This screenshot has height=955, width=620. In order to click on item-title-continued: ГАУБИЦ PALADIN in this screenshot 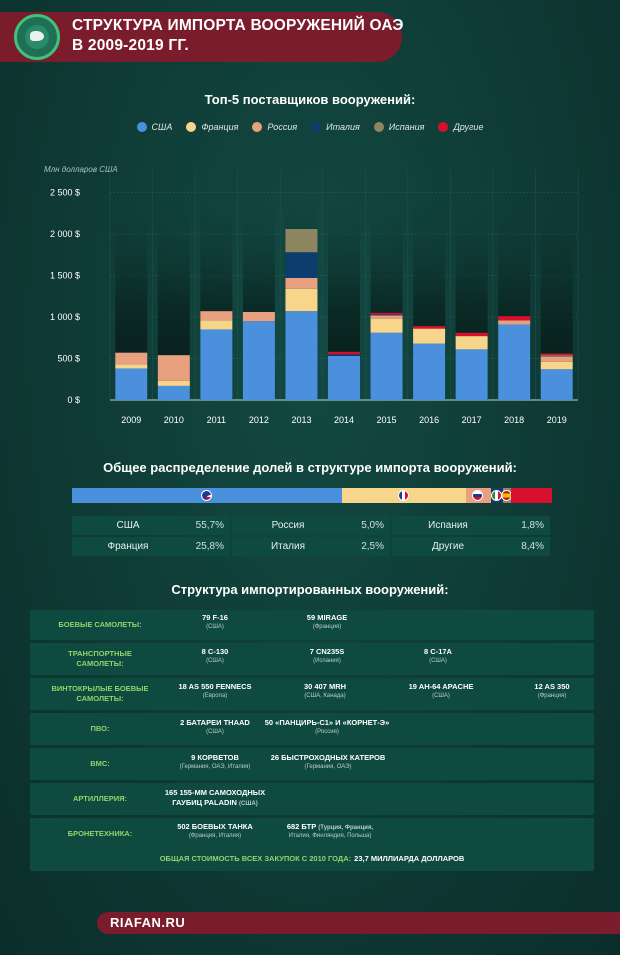, I will do `click(204, 802)`.